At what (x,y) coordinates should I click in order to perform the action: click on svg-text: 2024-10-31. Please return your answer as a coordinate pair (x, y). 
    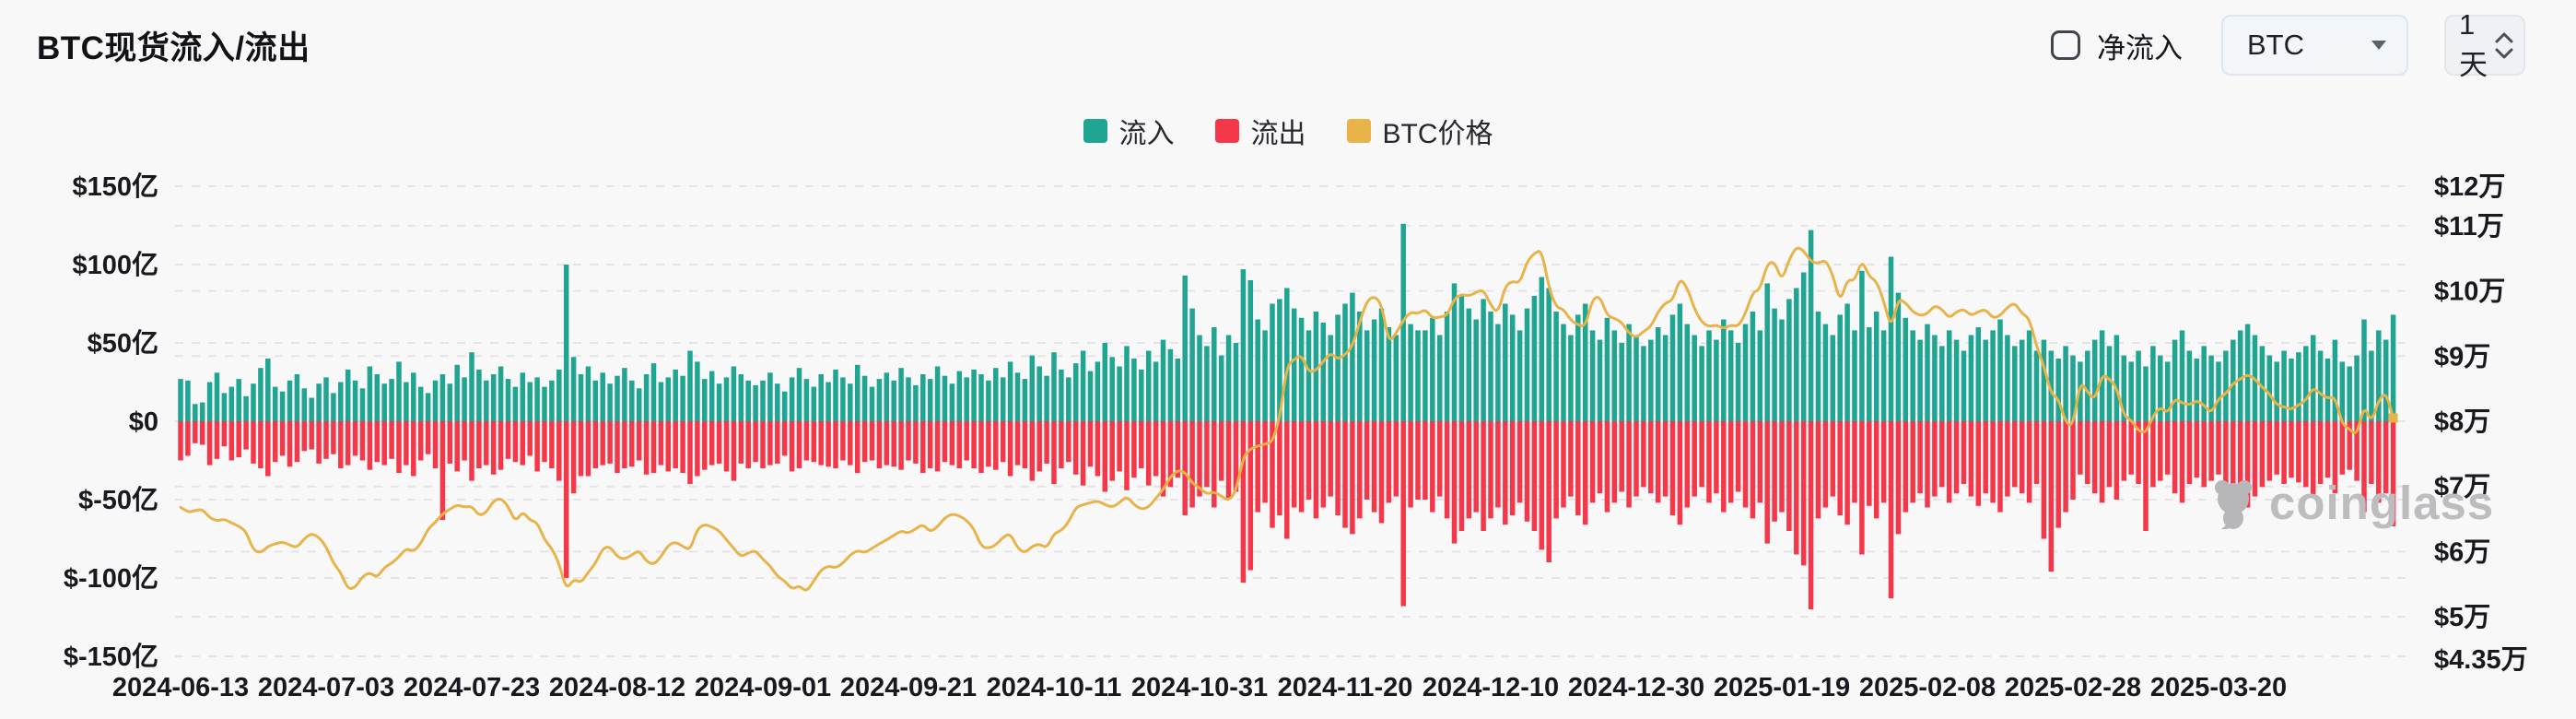
    Looking at the image, I should click on (1199, 687).